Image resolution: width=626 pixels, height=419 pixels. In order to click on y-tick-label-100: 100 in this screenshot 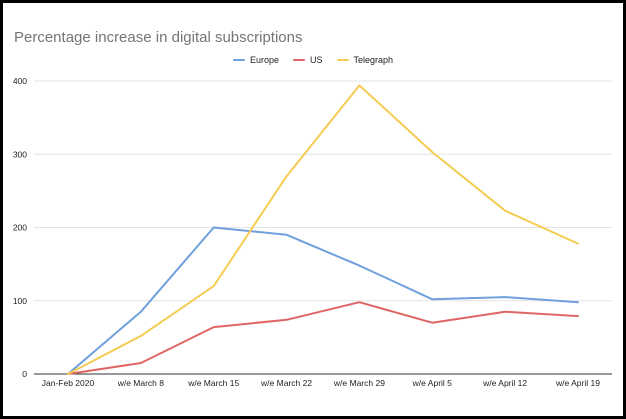, I will do `click(20, 301)`.